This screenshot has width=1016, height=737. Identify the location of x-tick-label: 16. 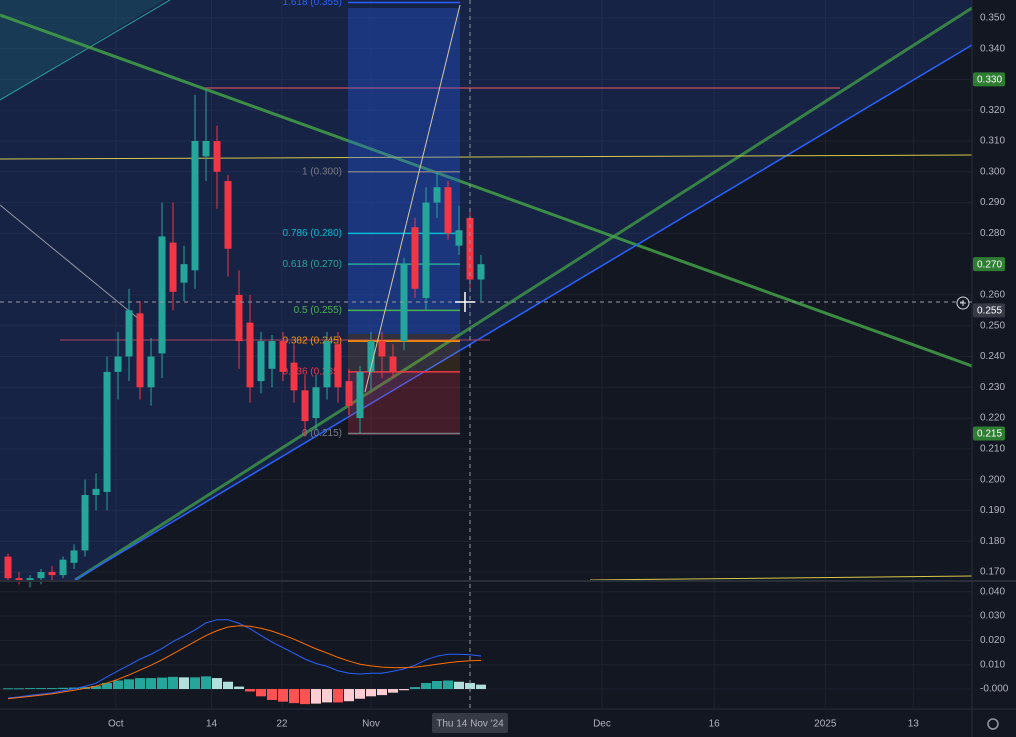
(715, 724).